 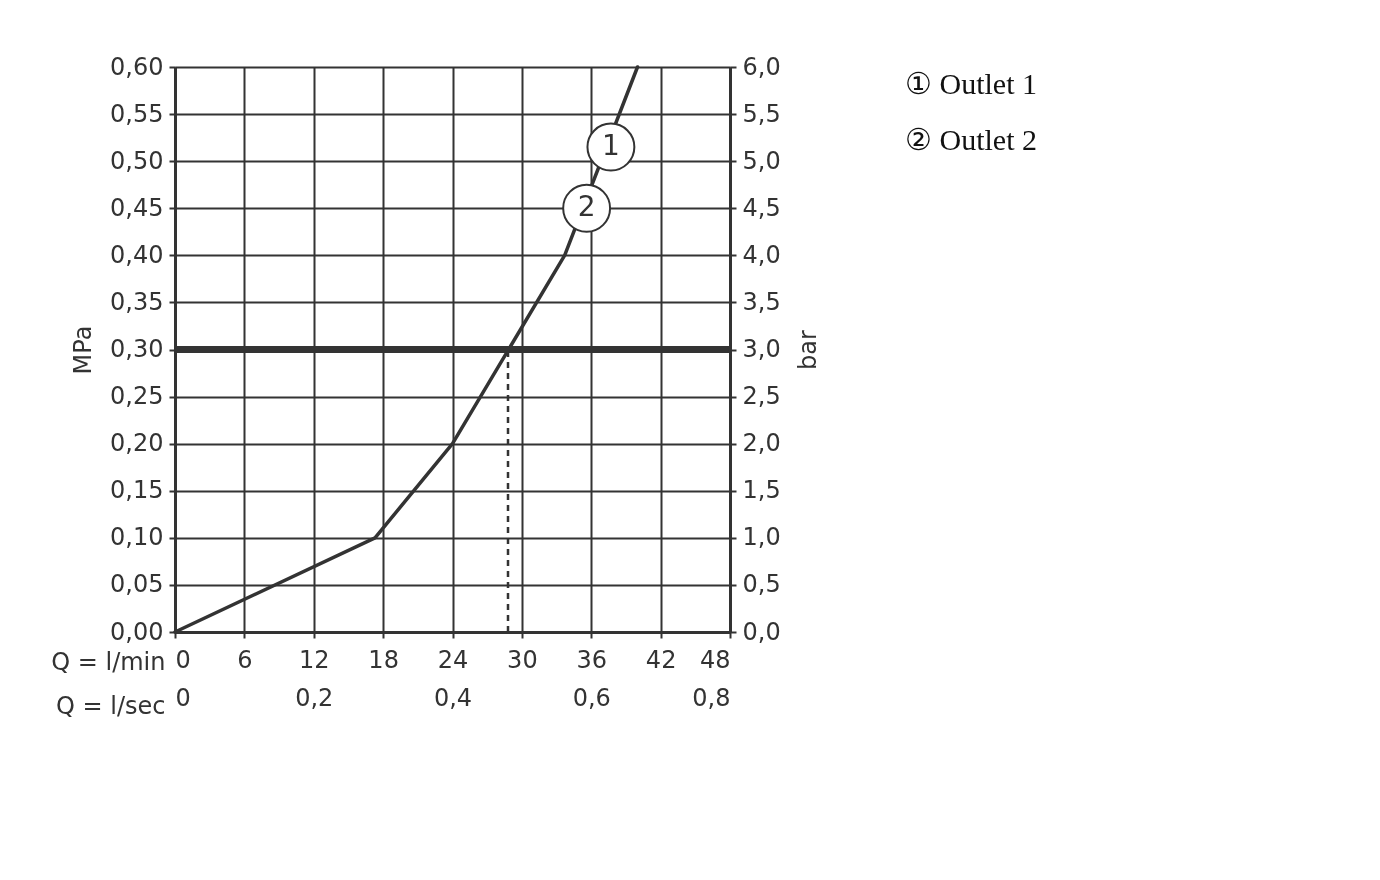 What do you see at coordinates (761, 160) in the screenshot?
I see `y2-tick-label: 5,0` at bounding box center [761, 160].